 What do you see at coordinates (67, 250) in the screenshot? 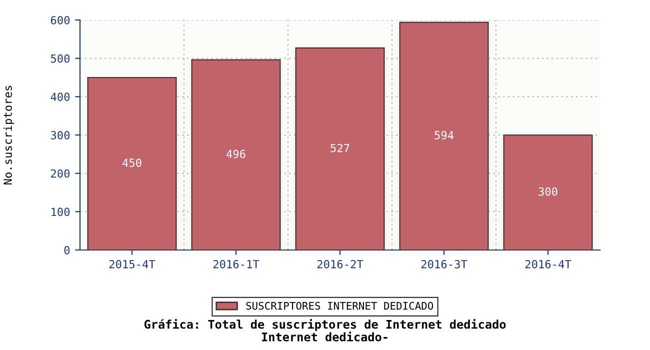
I see `y-tick-label: 0` at bounding box center [67, 250].